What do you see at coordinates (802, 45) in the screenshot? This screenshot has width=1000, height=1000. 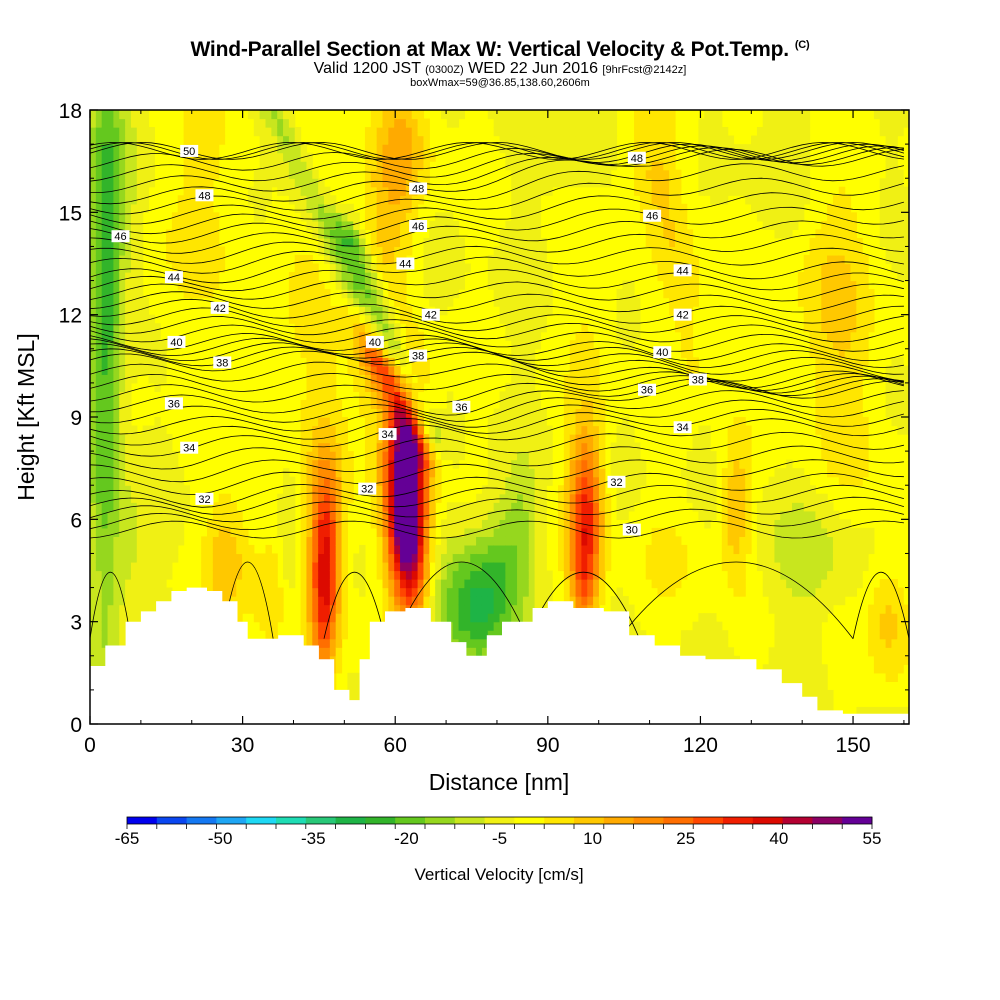 I see `copyright-mark: (C)` at bounding box center [802, 45].